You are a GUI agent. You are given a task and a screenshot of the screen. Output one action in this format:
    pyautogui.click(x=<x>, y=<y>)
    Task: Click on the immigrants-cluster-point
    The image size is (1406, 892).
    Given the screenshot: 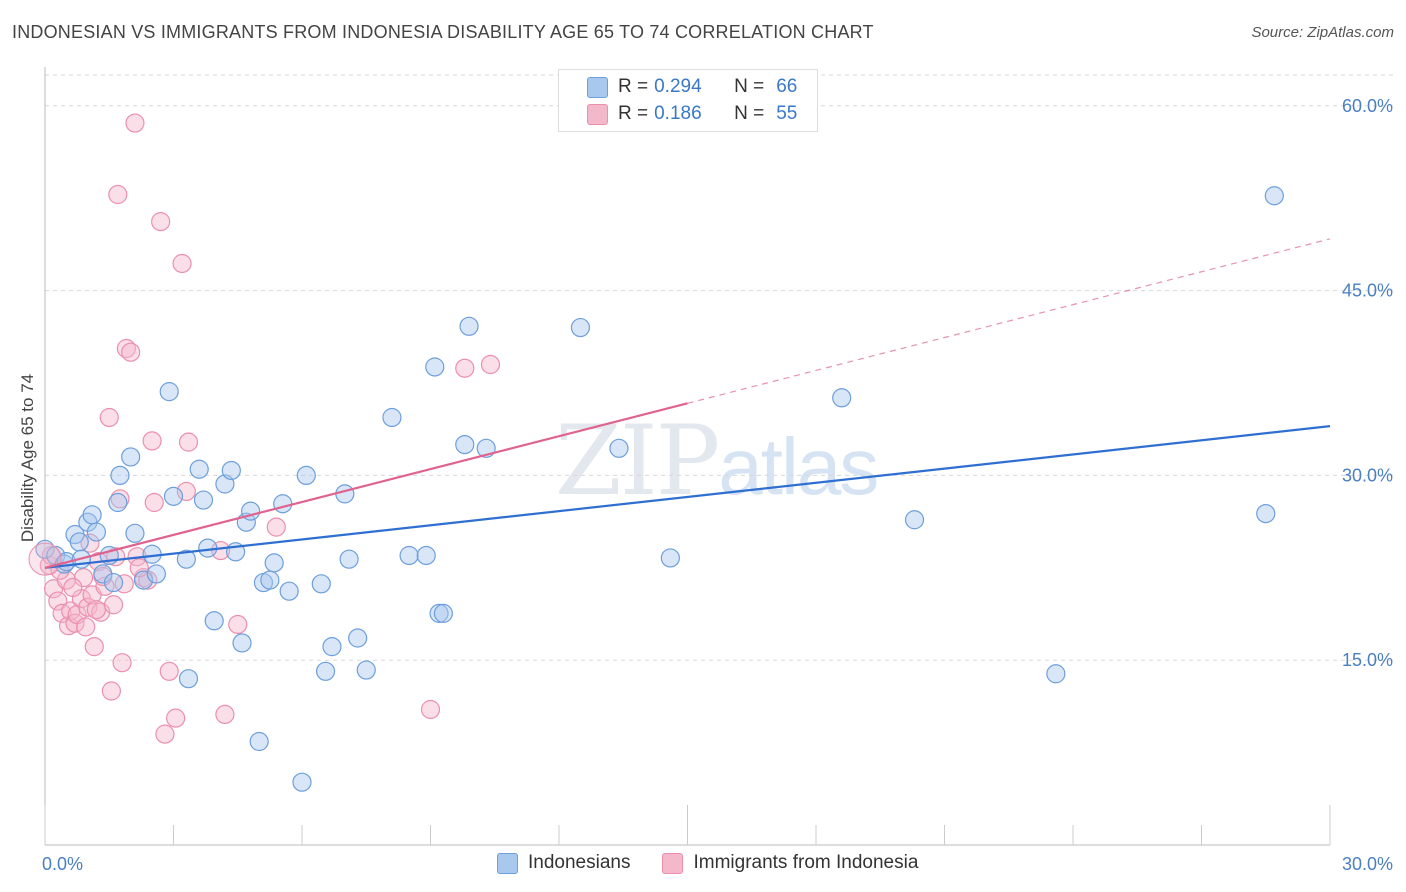 What is the action you would take?
    pyautogui.click(x=45, y=559)
    